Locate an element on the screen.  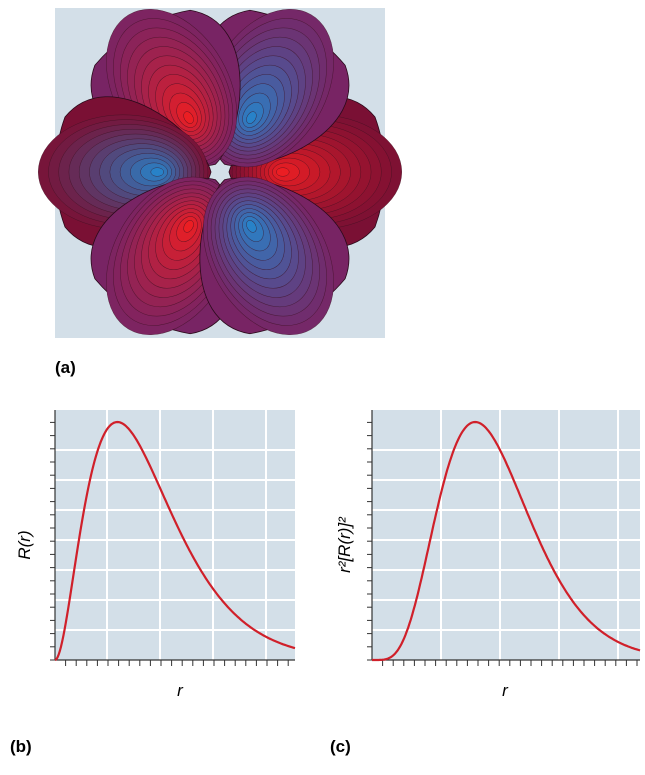
y-axis-label: R(r) is located at coordinates (24, 544).